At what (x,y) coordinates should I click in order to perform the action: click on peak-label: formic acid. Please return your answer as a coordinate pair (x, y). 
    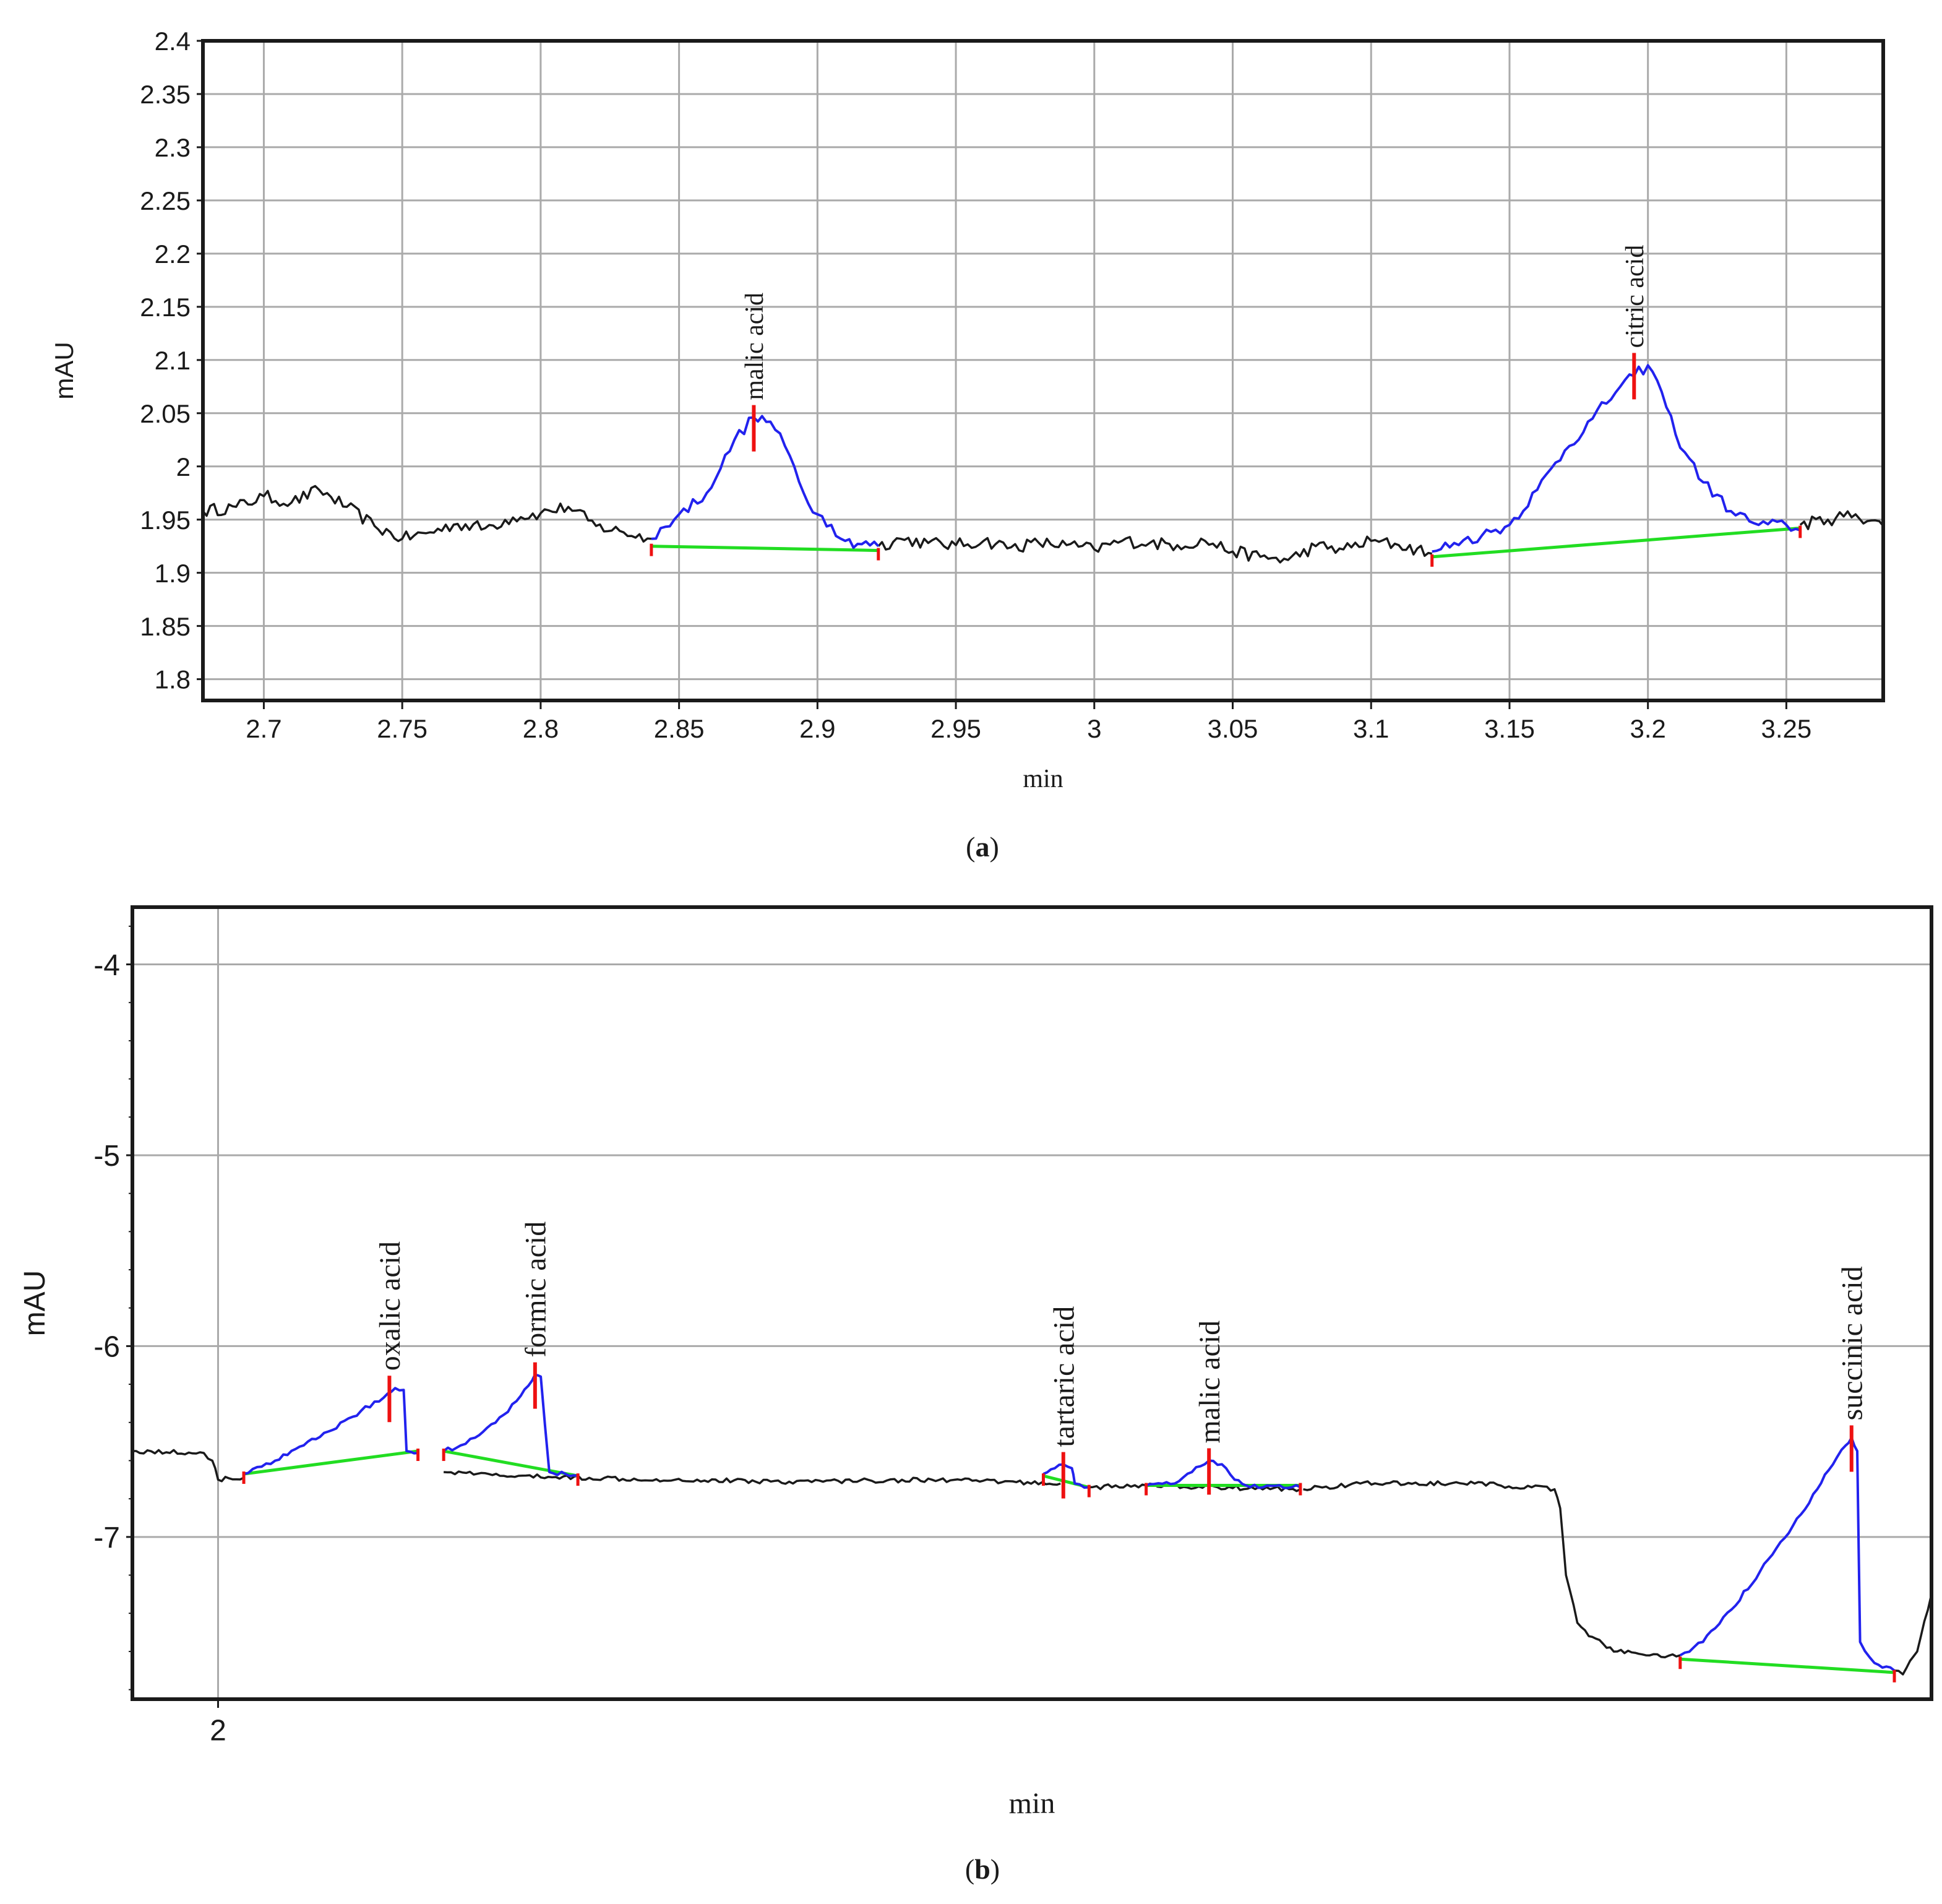
    Looking at the image, I should click on (536, 1289).